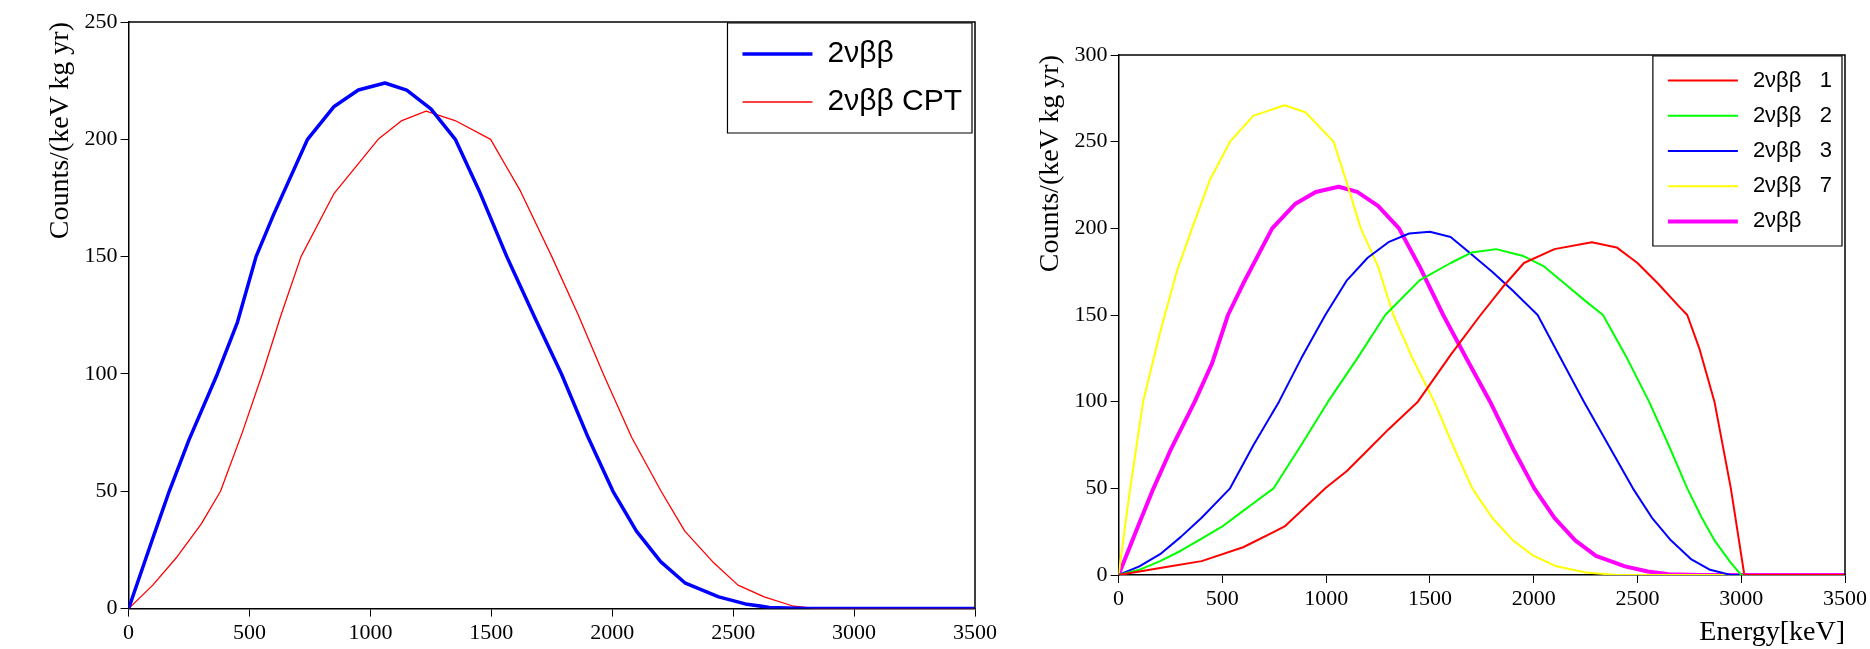 This screenshot has width=1870, height=649. I want to click on x-axis-title: Energy[keV], so click(1772, 630).